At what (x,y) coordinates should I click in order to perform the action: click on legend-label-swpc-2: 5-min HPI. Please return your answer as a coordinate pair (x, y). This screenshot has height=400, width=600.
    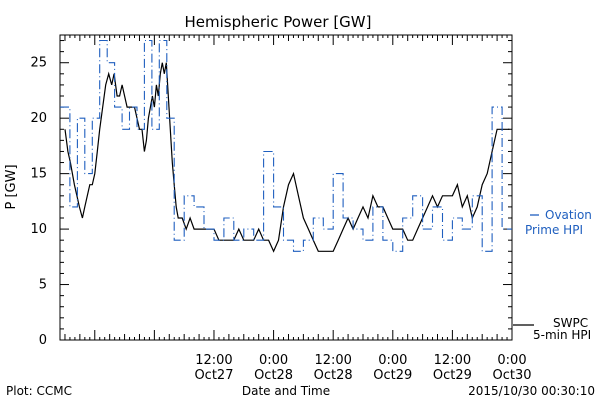
    Looking at the image, I should click on (562, 335).